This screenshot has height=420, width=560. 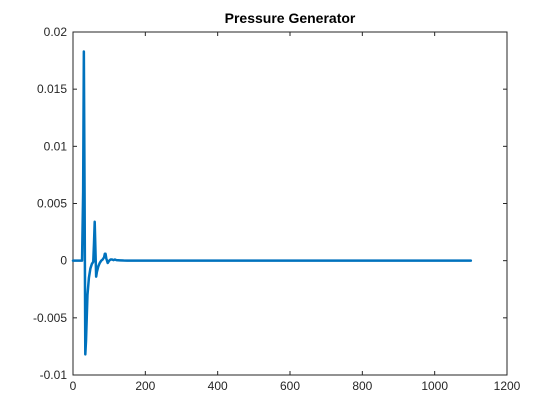 What do you see at coordinates (434, 386) in the screenshot?
I see `x-tick-label: 1000` at bounding box center [434, 386].